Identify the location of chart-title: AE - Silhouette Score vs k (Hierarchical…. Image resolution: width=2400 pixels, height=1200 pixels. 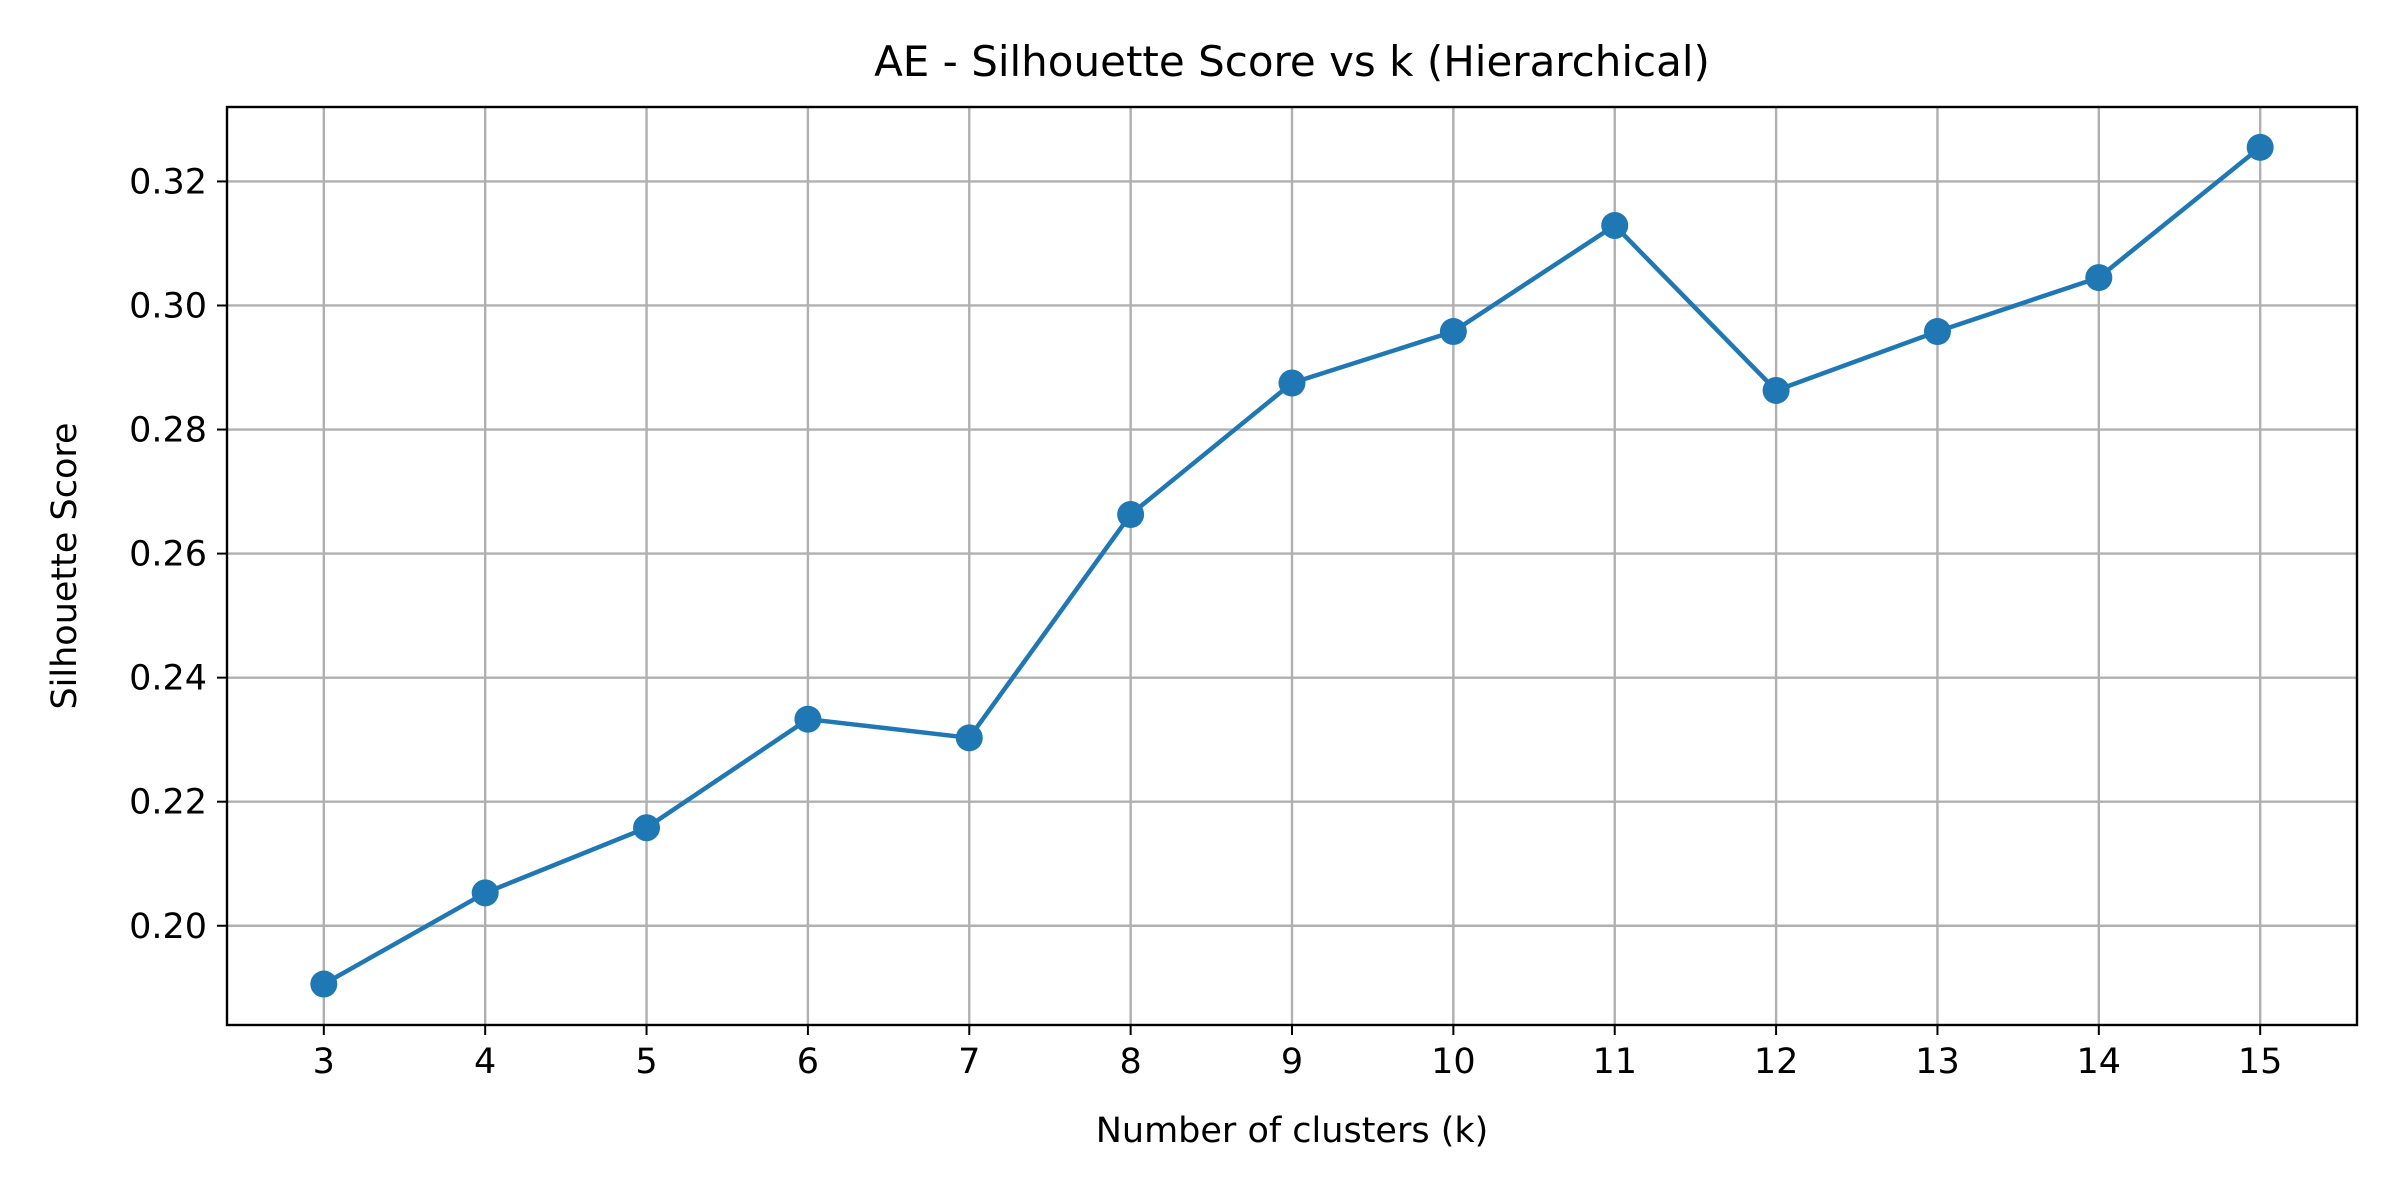
(1292, 61).